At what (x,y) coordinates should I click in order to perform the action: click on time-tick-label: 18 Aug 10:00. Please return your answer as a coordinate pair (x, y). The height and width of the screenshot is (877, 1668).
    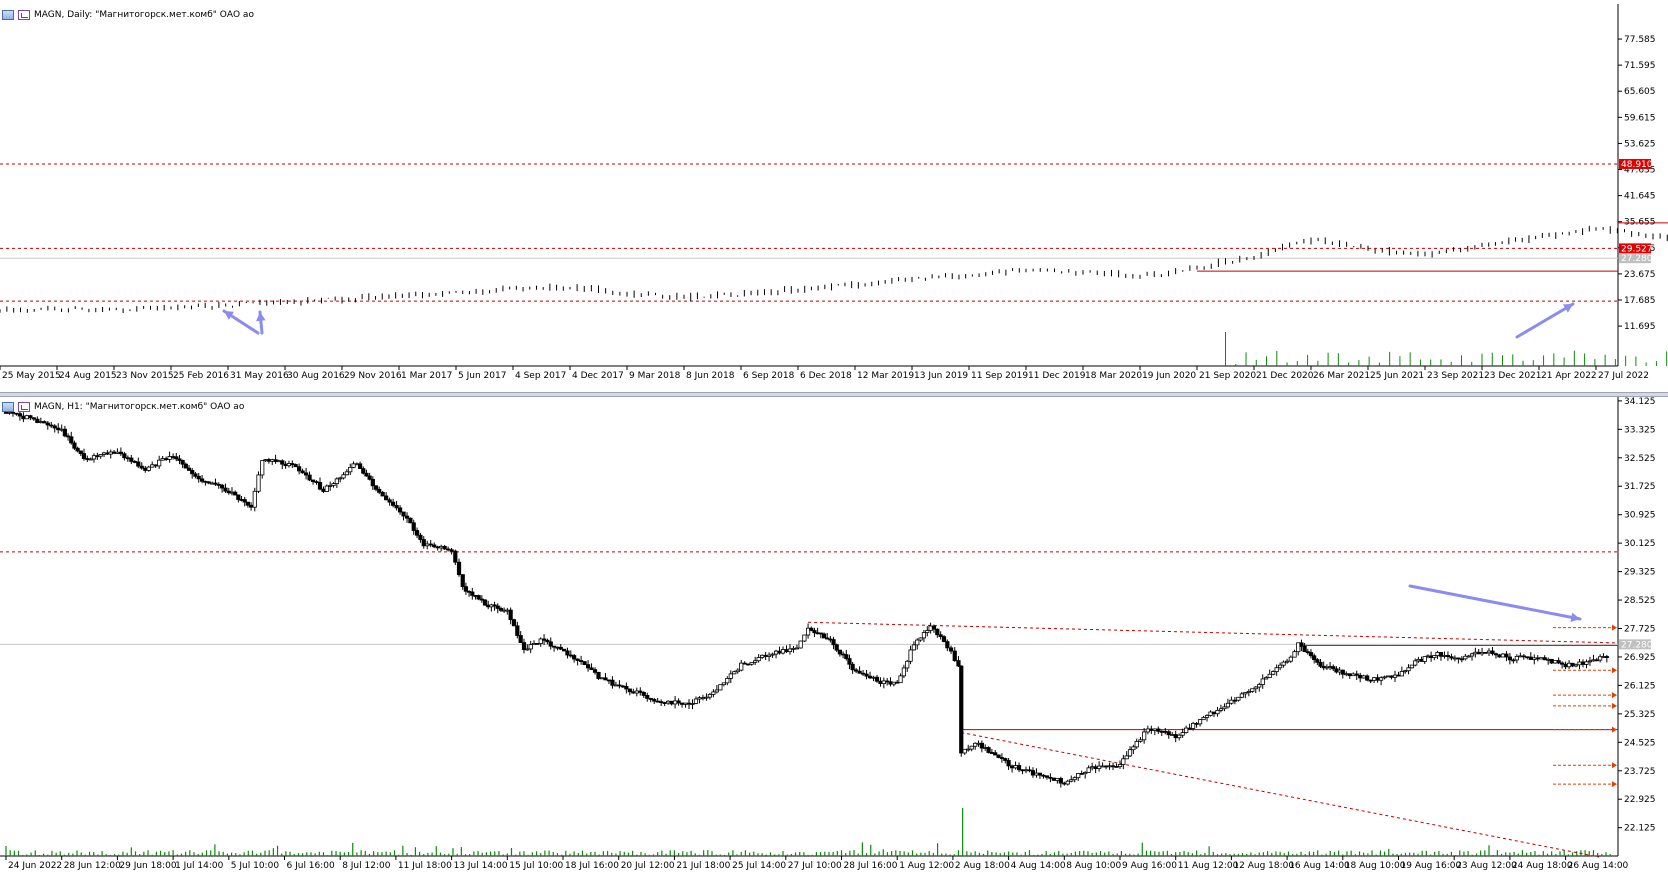
    Looking at the image, I should click on (1375, 866).